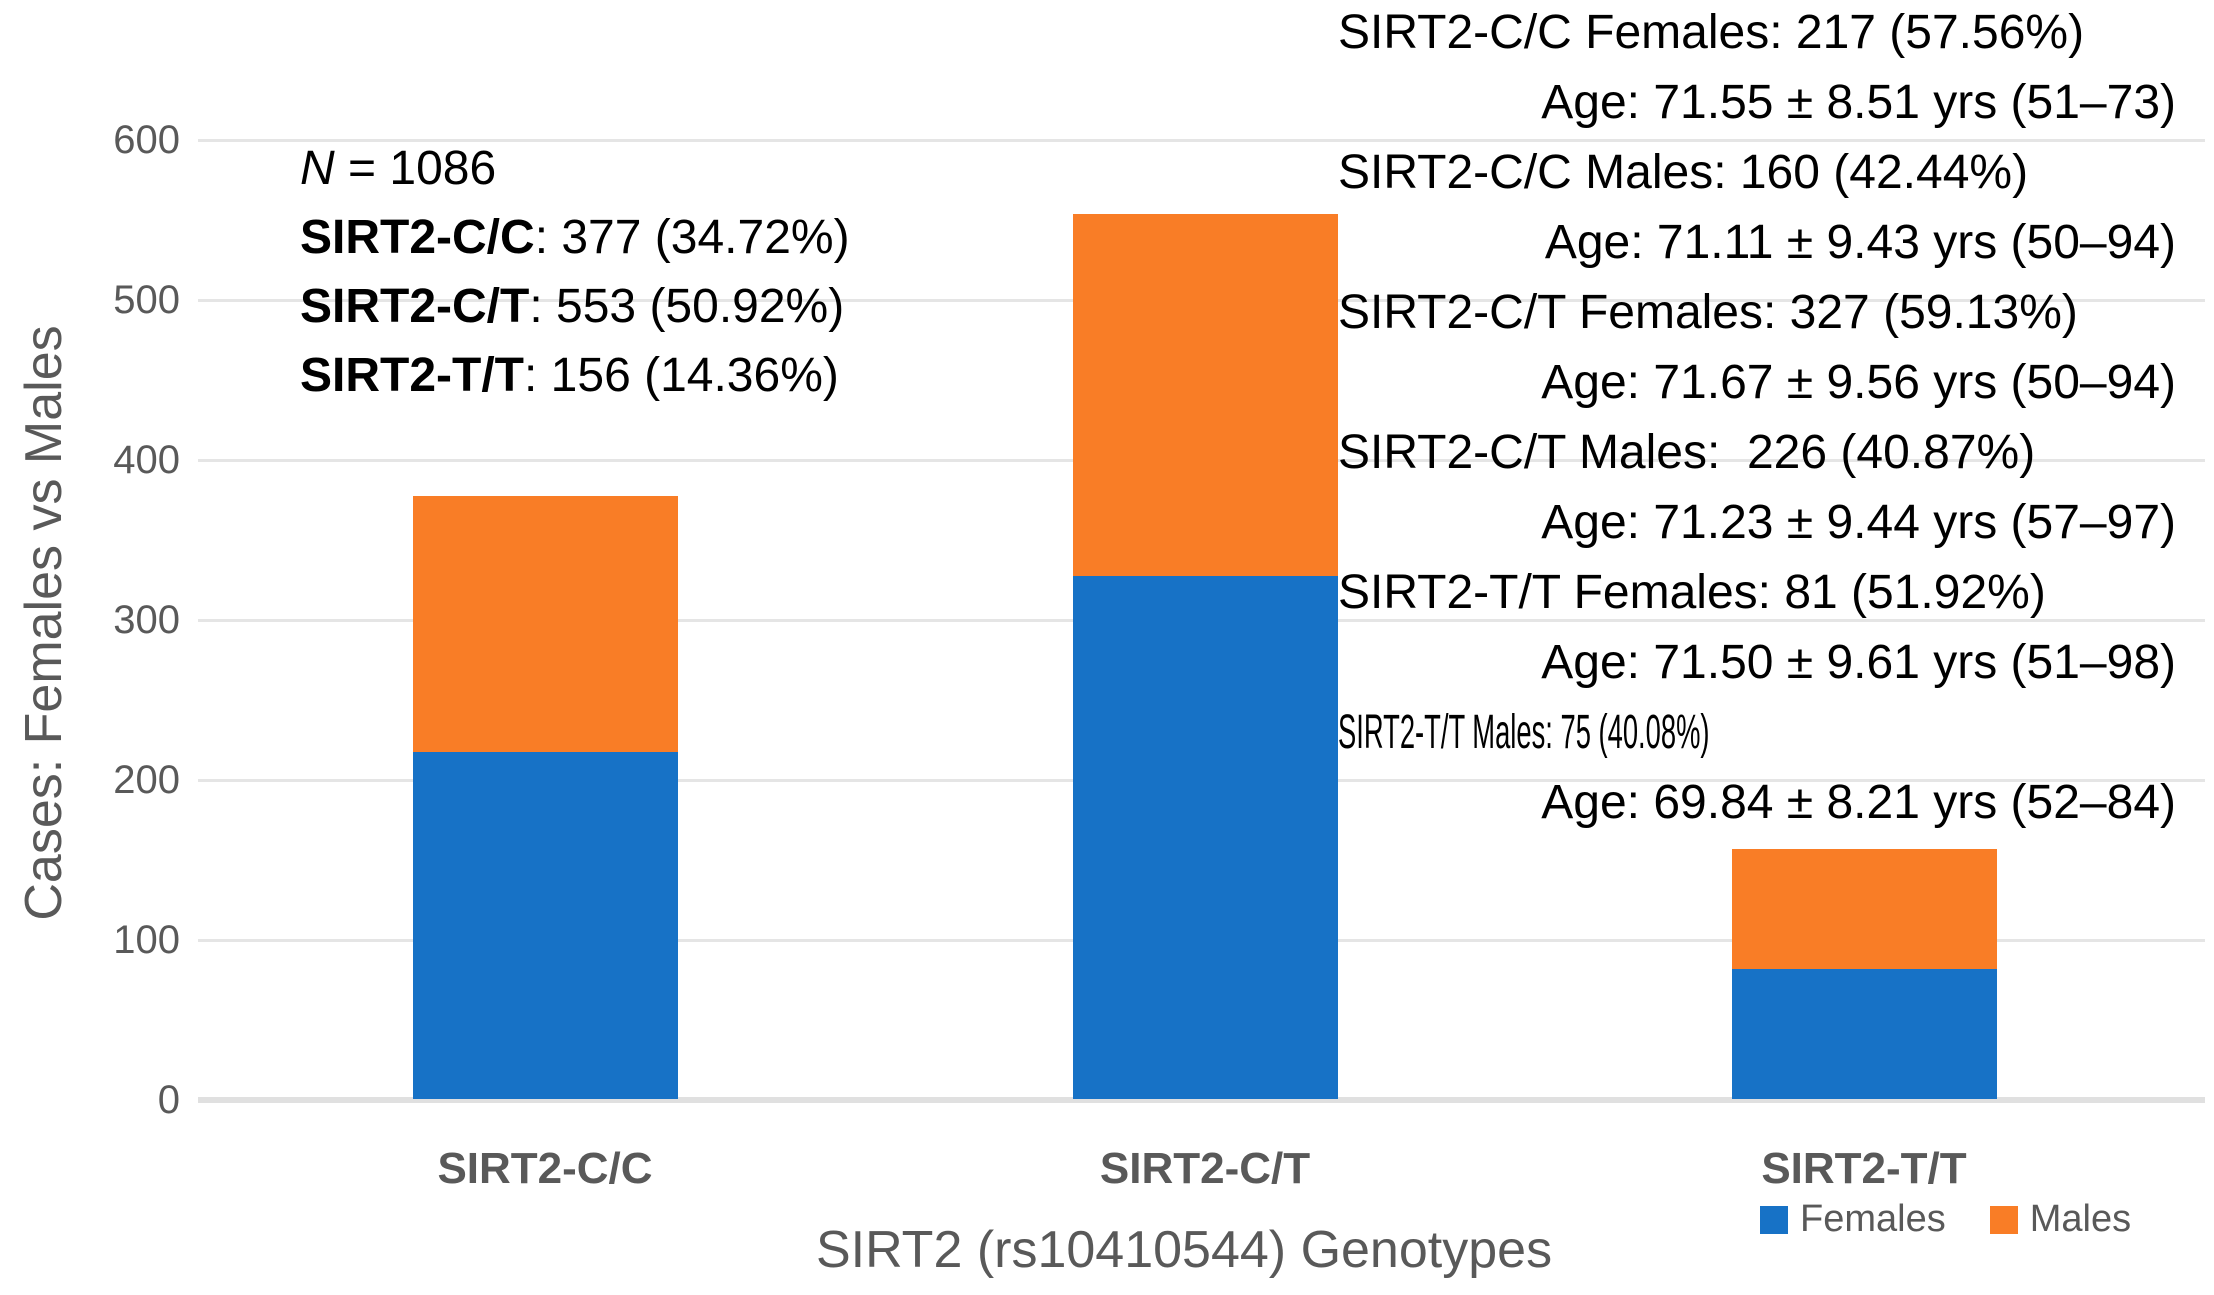  Describe the element at coordinates (1858, 382) in the screenshot. I see `group-stats-line-6: Age: 71.67 ± 9.56 yrs (50–94)` at that location.